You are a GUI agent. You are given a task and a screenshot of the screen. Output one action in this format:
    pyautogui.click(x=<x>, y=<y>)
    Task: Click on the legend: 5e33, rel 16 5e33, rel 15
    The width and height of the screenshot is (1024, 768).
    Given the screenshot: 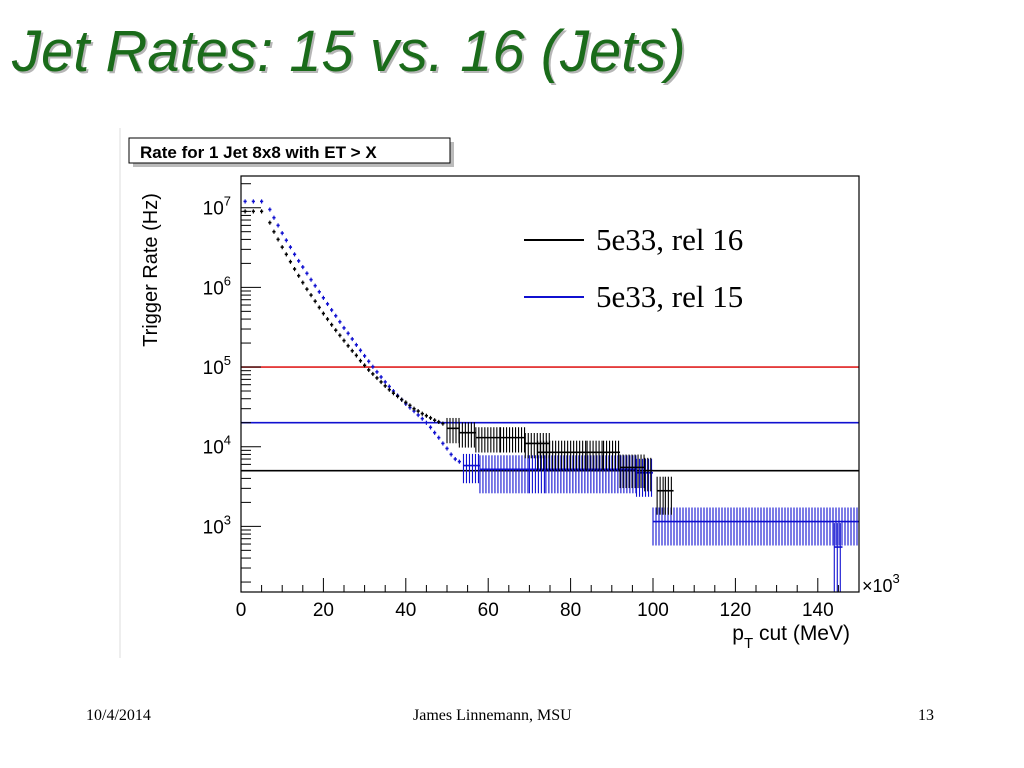 What is the action you would take?
    pyautogui.click(x=633, y=268)
    